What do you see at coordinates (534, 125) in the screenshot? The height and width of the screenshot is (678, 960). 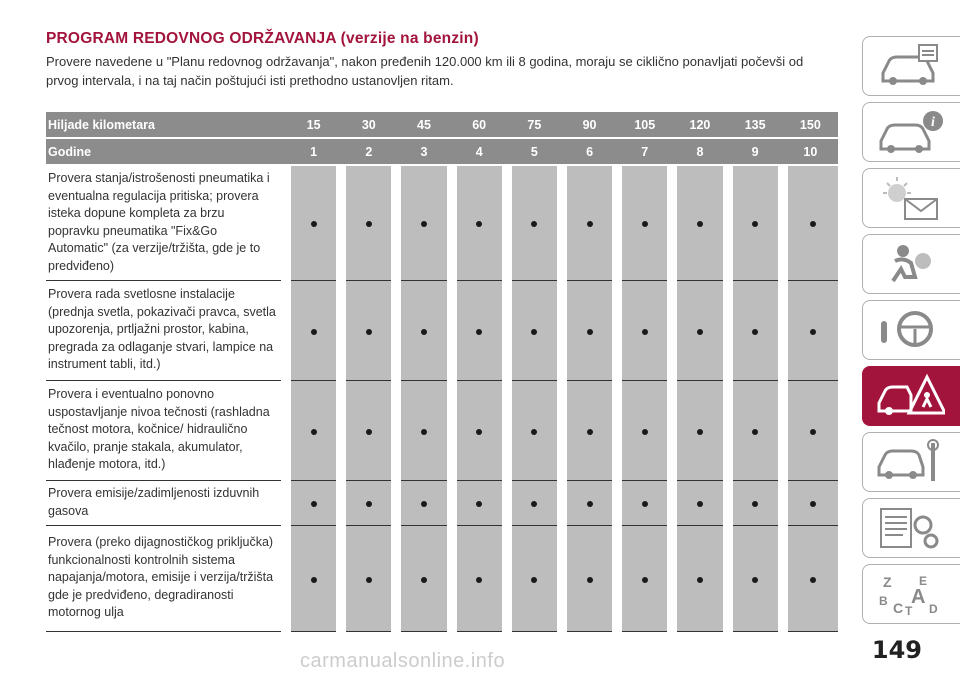 I see `km-header-cell: 75` at bounding box center [534, 125].